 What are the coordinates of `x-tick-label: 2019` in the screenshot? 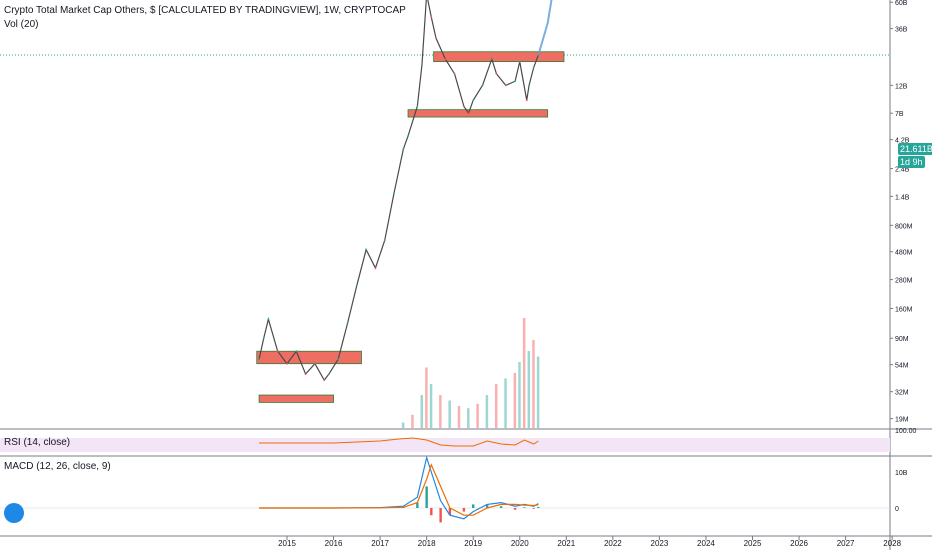 It's located at (473, 543).